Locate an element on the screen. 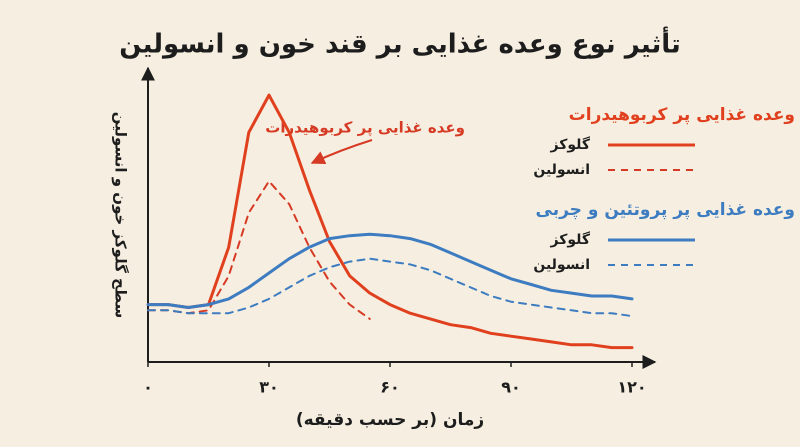 This screenshot has width=800, height=447. annotation-arrow is located at coordinates (341, 152).